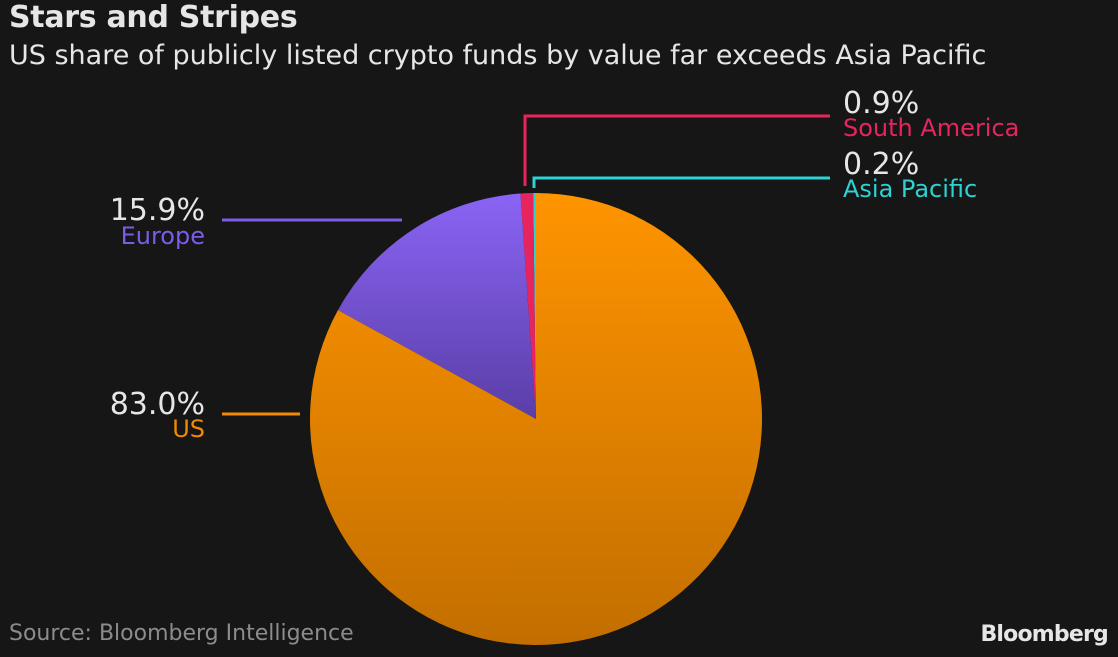 This screenshot has height=657, width=1118. What do you see at coordinates (534, 306) in the screenshot?
I see `pie-slice-asia-pacific` at bounding box center [534, 306].